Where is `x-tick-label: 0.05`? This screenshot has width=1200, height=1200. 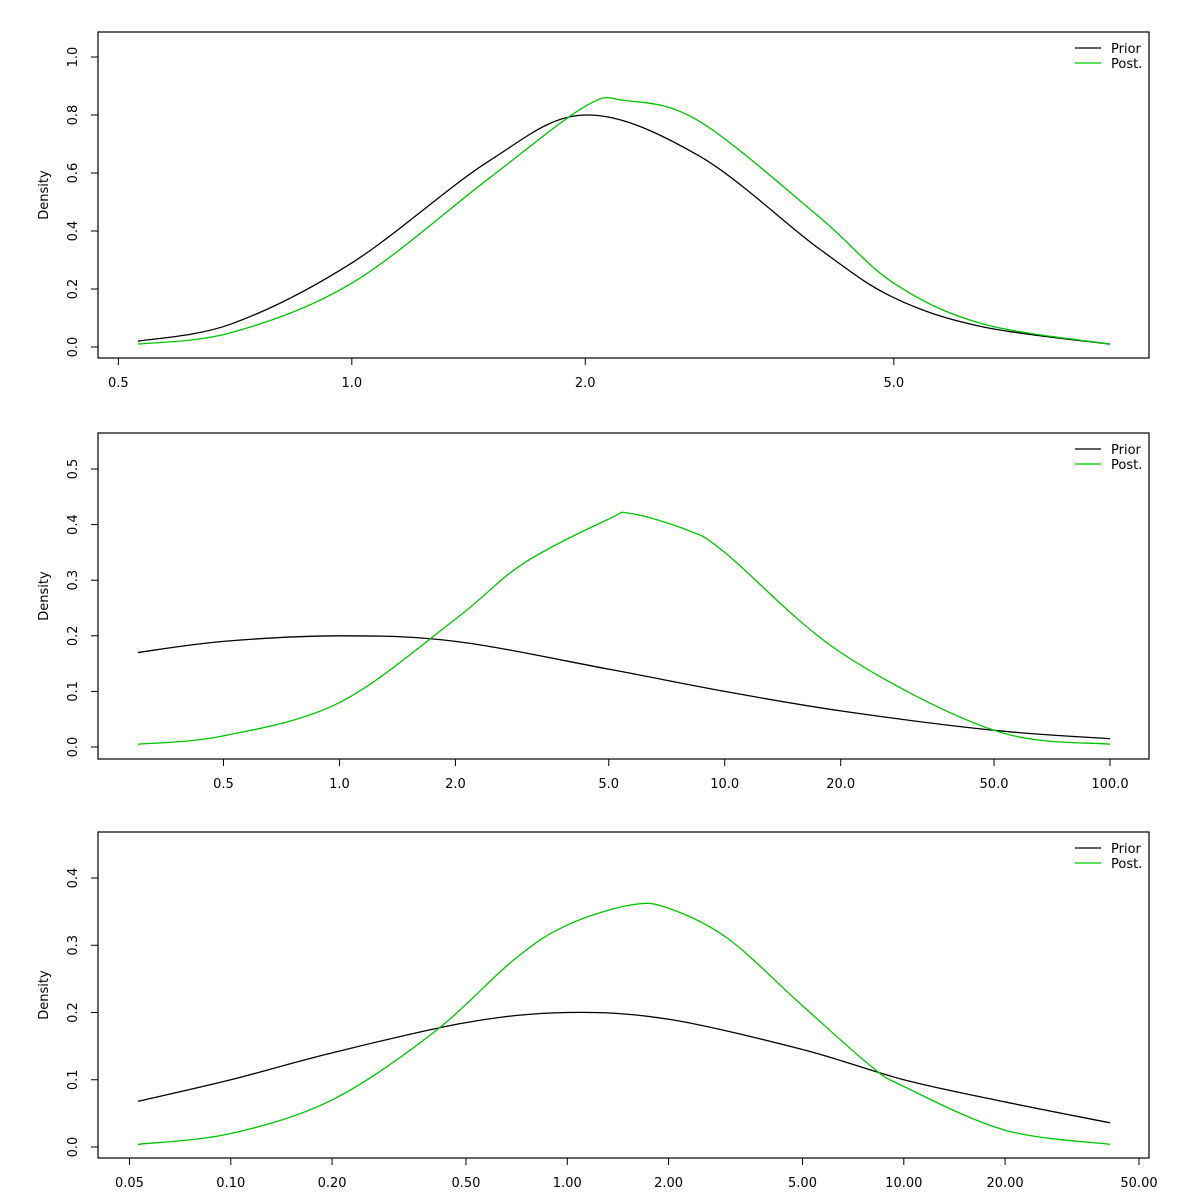
x-tick-label: 0.05 is located at coordinates (129, 1183).